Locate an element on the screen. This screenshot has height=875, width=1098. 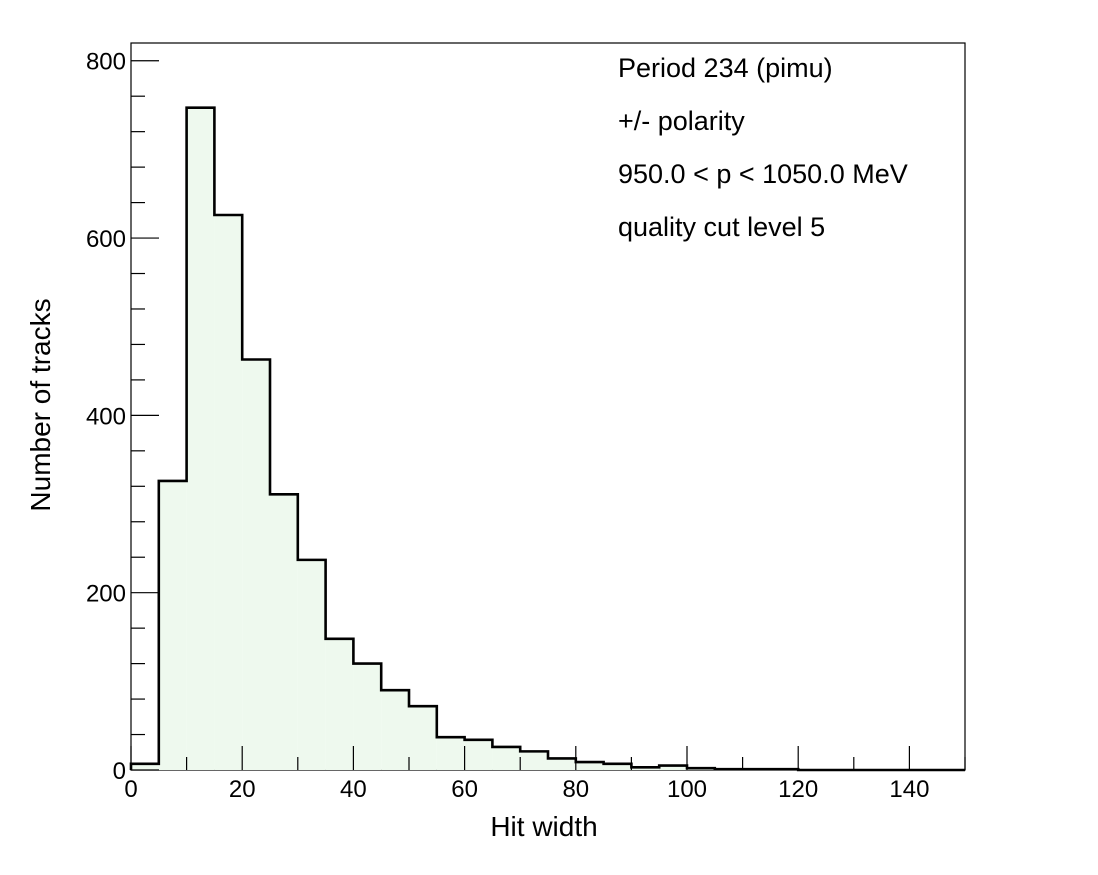
y-tick-label: 0 is located at coordinates (119, 771).